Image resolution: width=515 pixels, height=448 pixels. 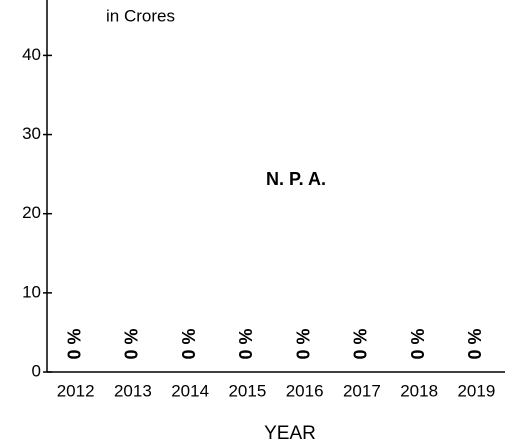 What do you see at coordinates (140, 15) in the screenshot?
I see `y-axis-label: in Crores` at bounding box center [140, 15].